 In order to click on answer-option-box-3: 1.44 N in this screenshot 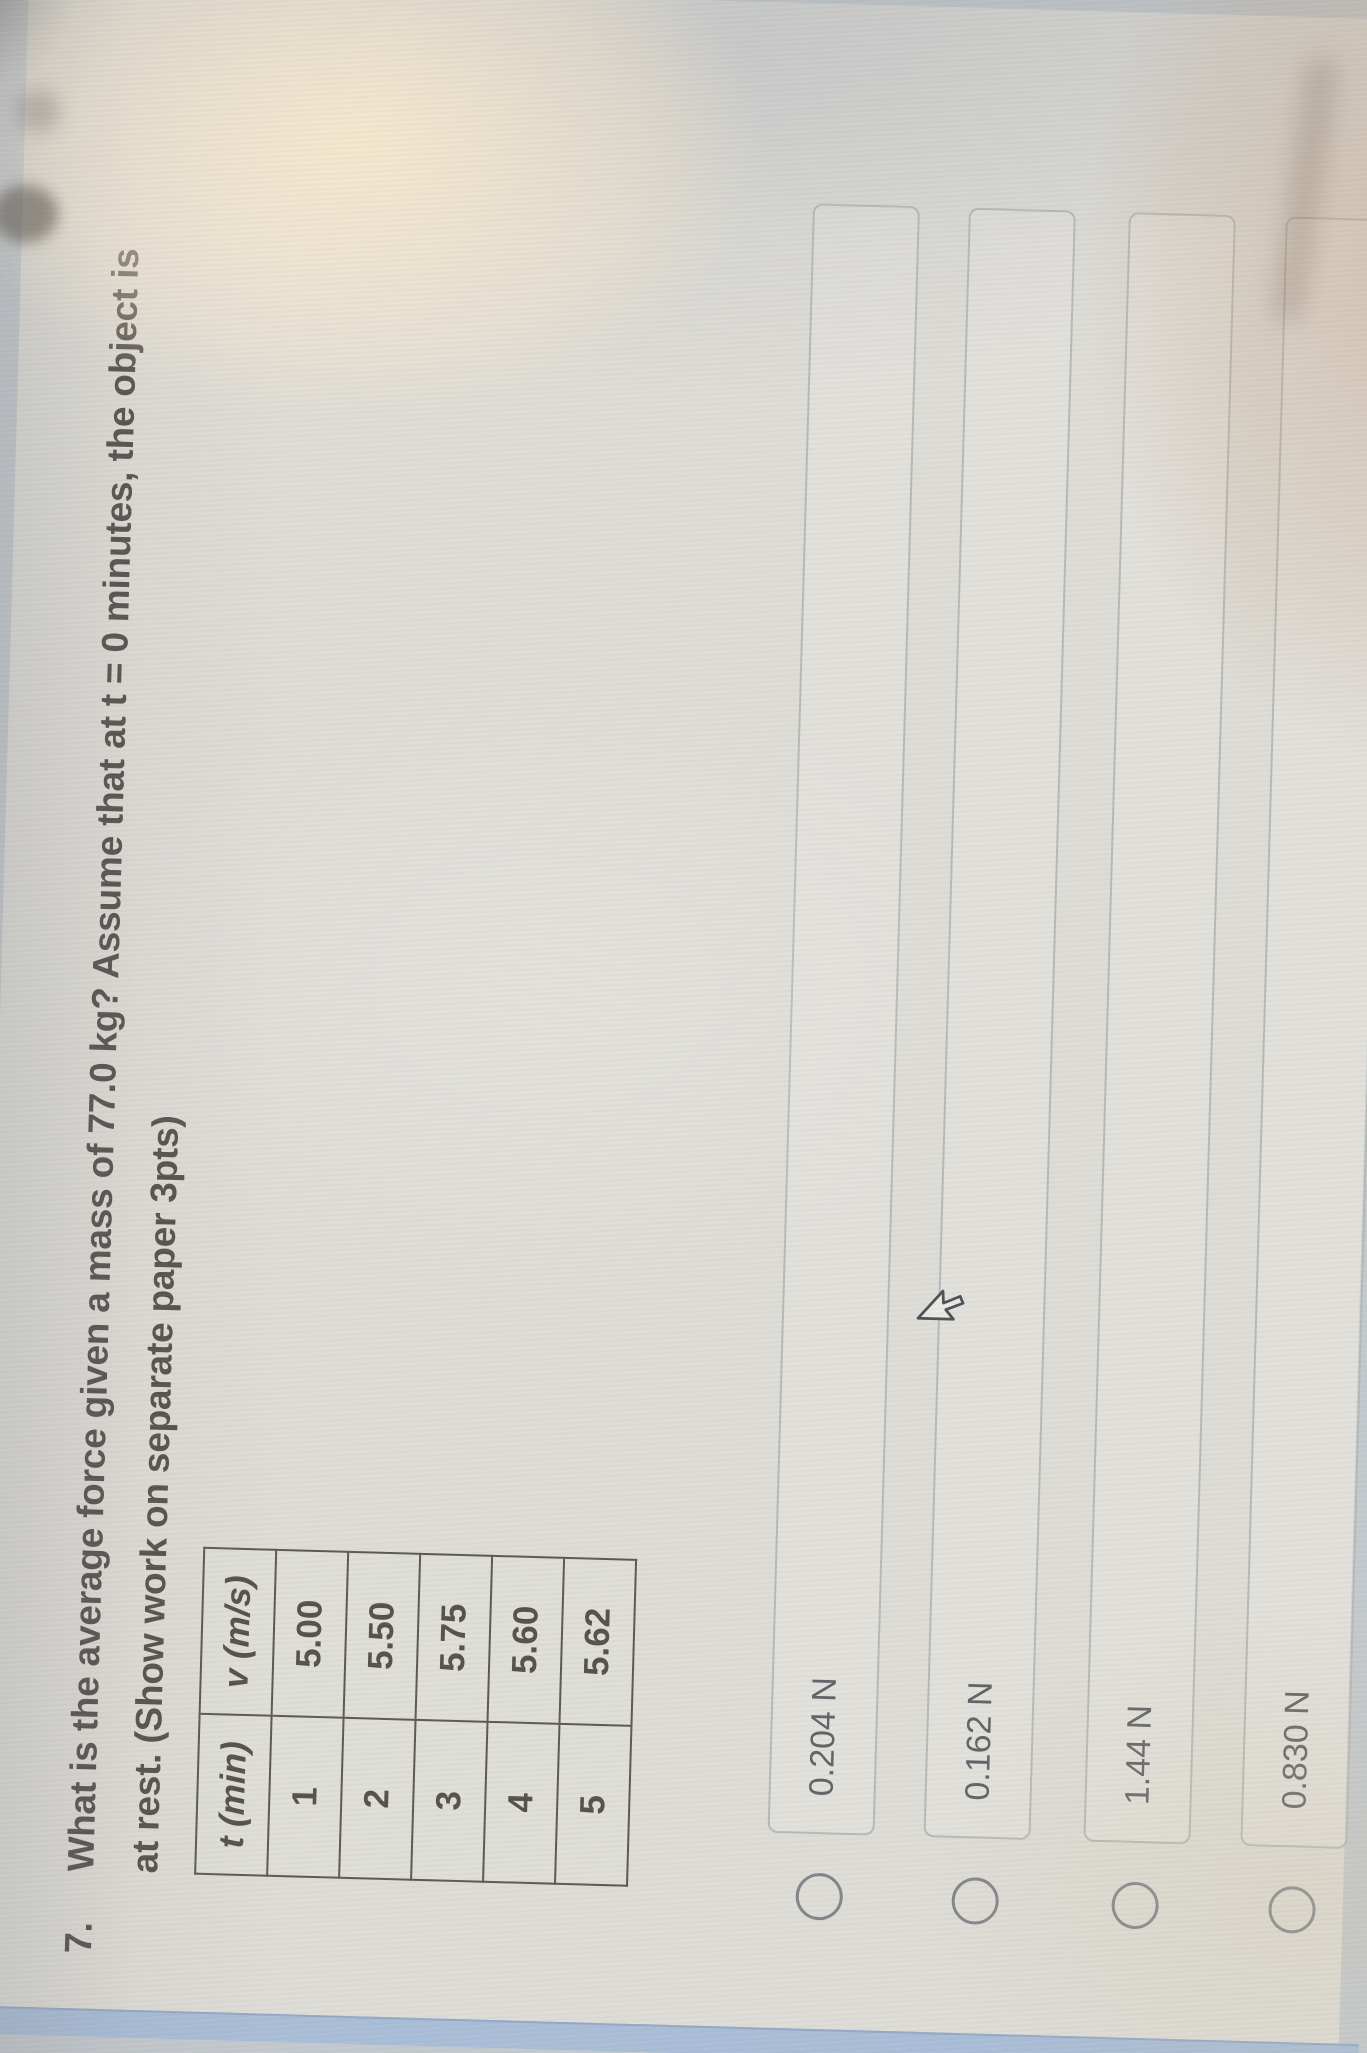, I will do `click(1159, 1028)`.